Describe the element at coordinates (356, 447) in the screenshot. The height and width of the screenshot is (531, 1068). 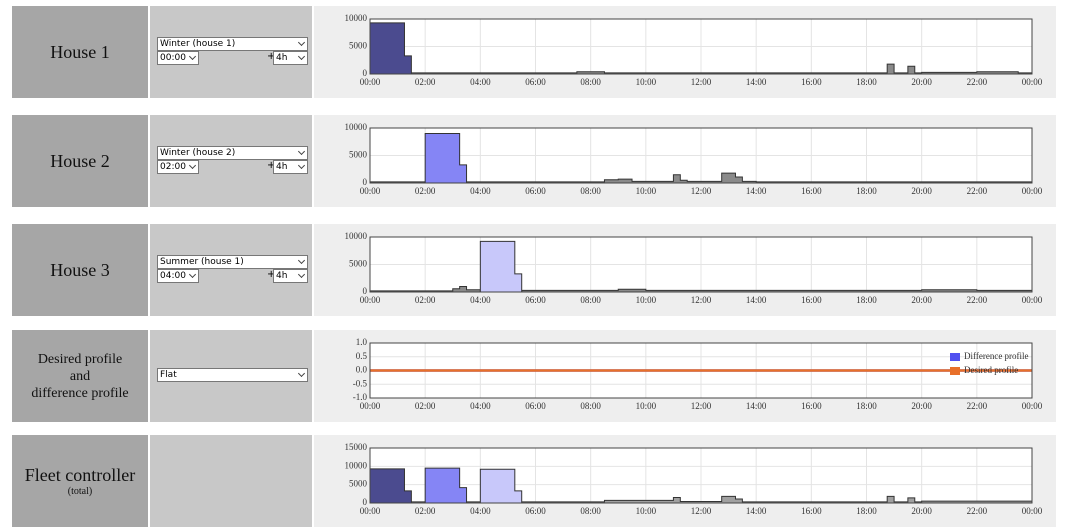
I see `y-tick-label: 15000` at that location.